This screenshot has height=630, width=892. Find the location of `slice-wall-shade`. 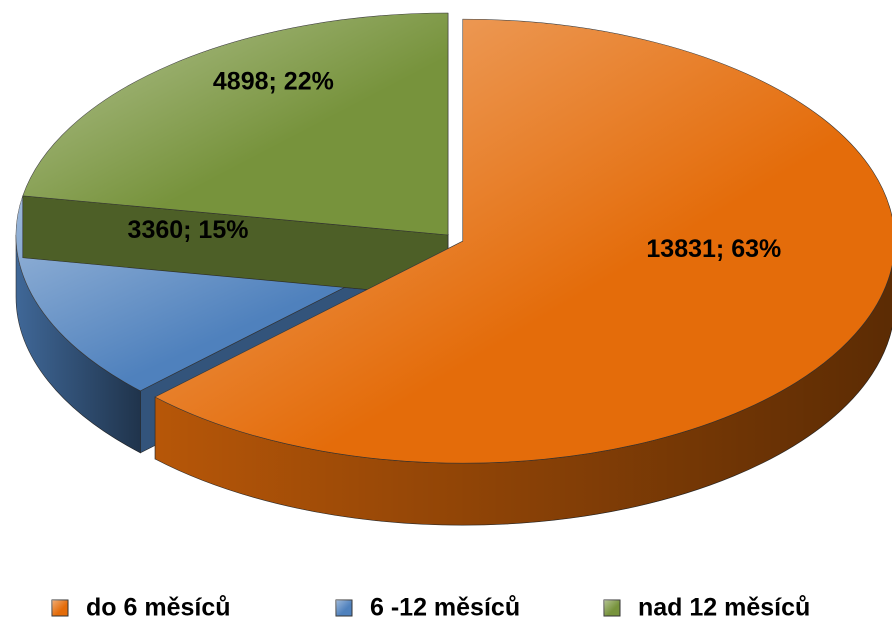

slice-wall-shade is located at coordinates (78, 344).